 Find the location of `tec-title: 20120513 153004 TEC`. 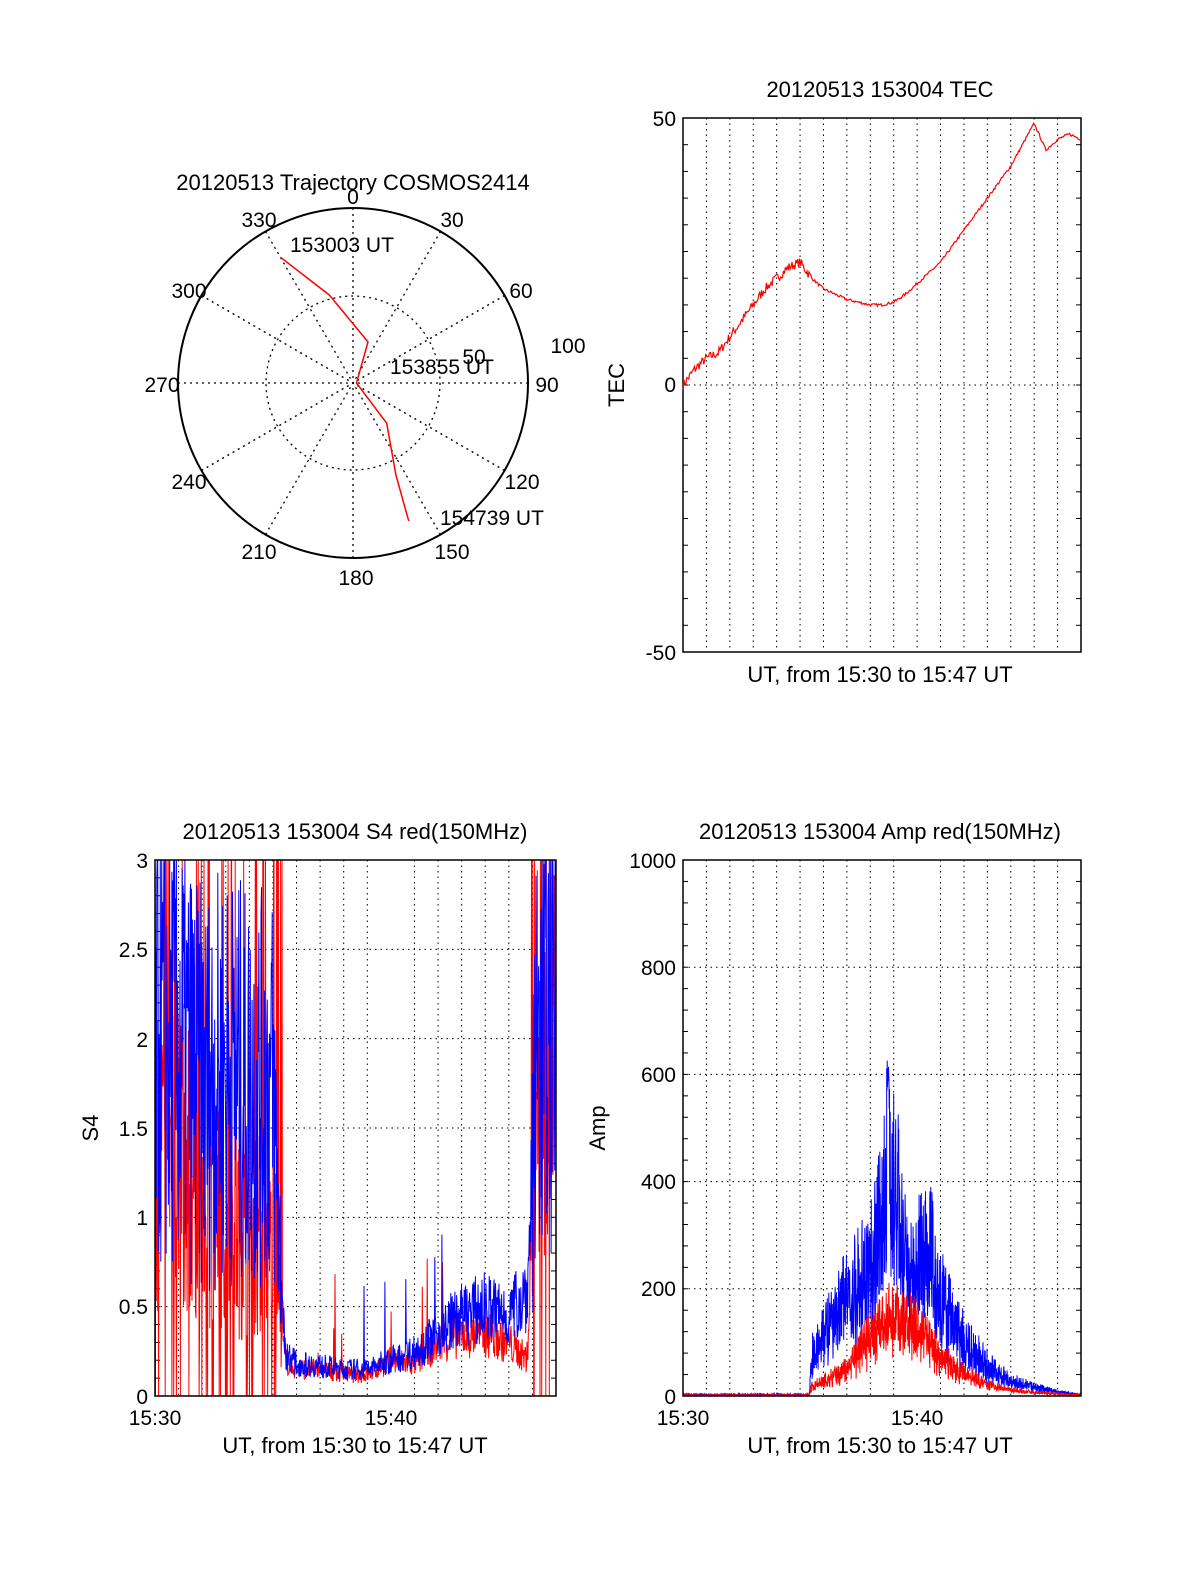

tec-title: 20120513 153004 TEC is located at coordinates (879, 89).